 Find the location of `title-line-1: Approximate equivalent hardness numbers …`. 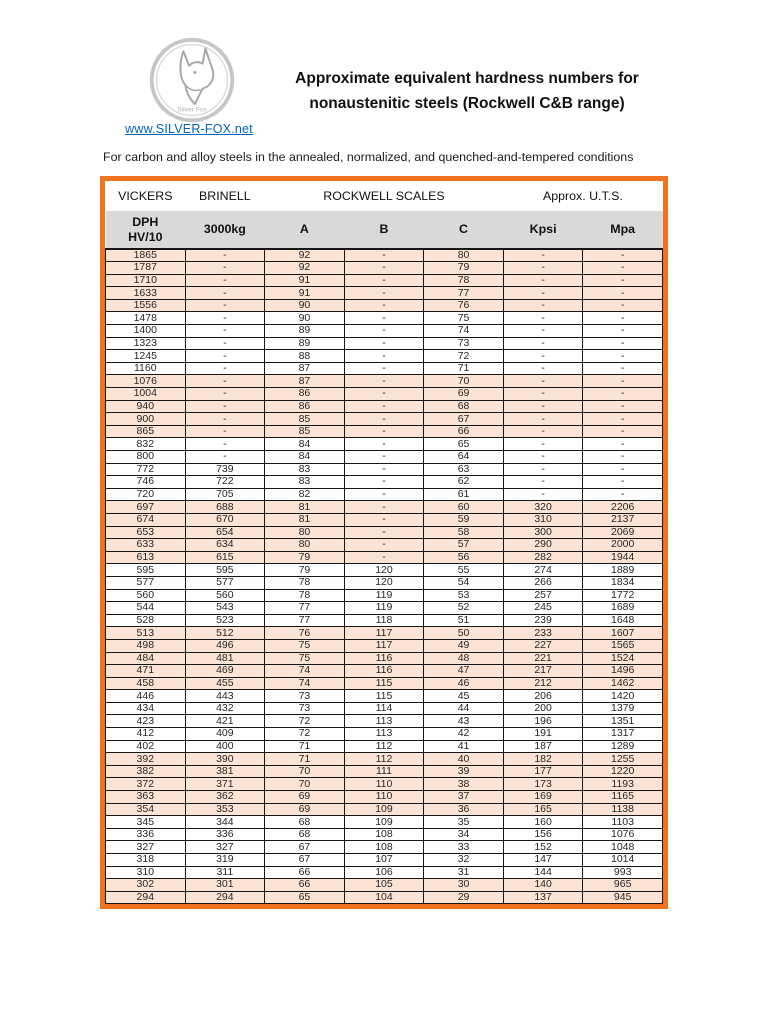

title-line-1: Approximate equivalent hardness numbers … is located at coordinates (467, 78).